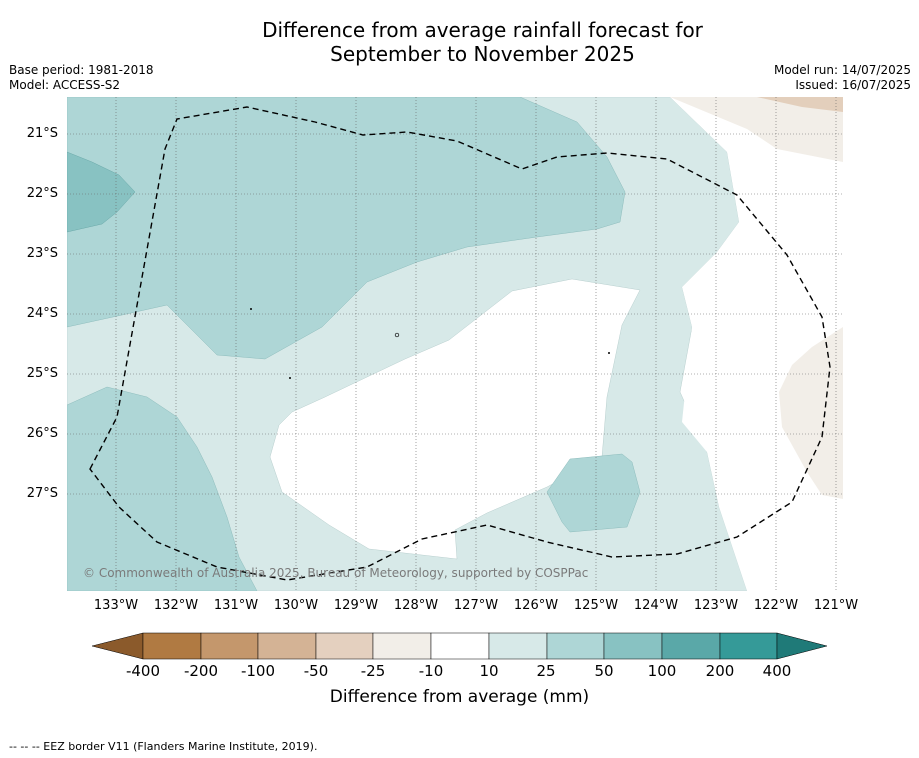 The image size is (919, 758). Describe the element at coordinates (162, 488) in the screenshot. I see `contour-25-50-southwest` at that location.